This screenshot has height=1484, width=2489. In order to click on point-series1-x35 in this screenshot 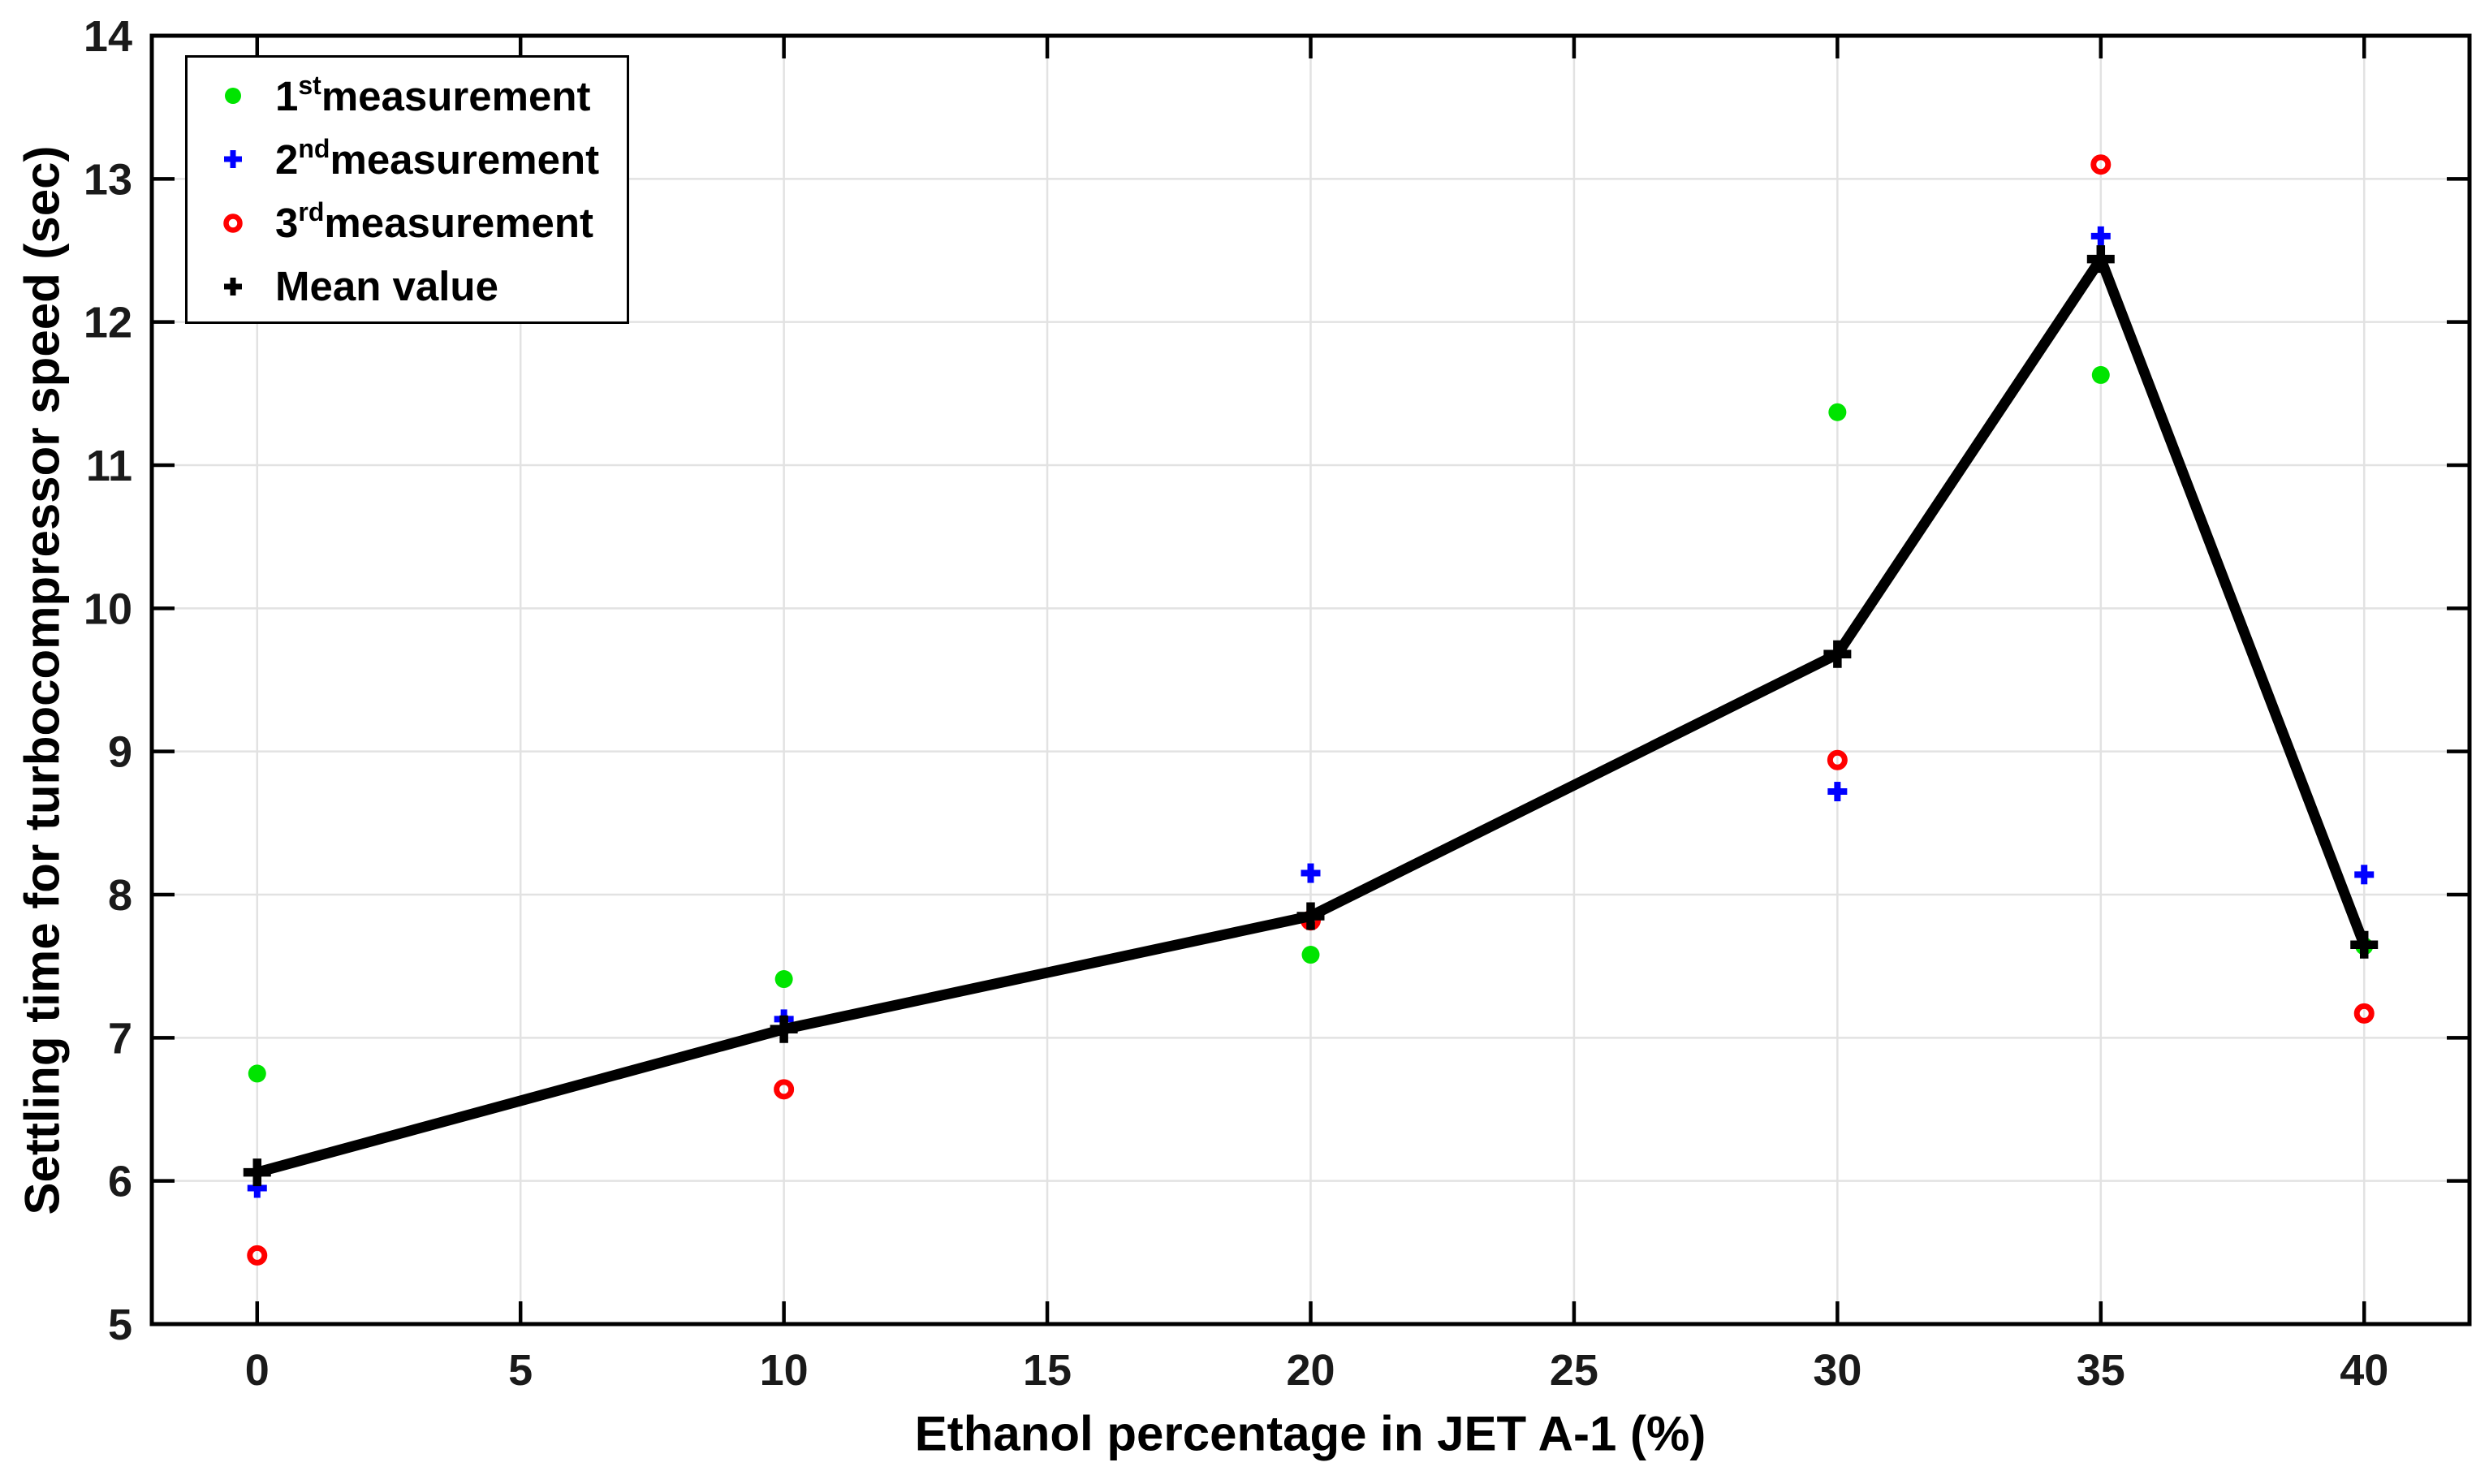, I will do `click(2100, 374)`.